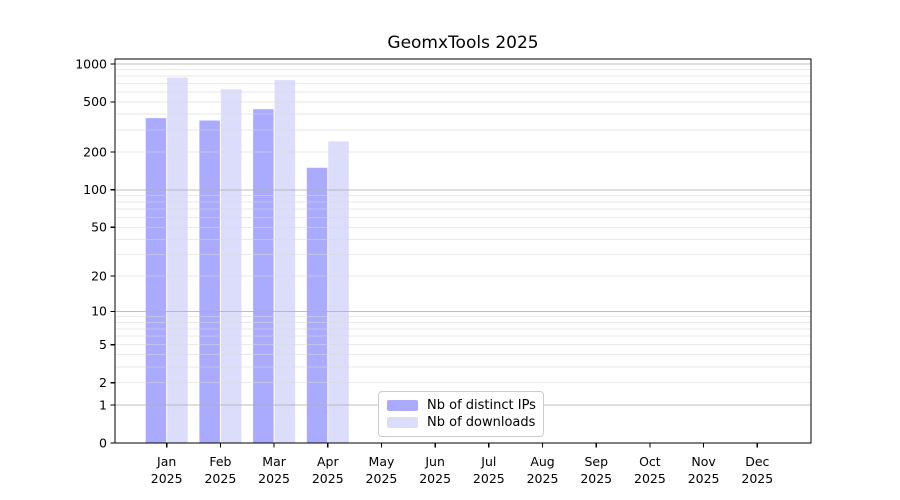 The image size is (900, 500). Describe the element at coordinates (103, 404) in the screenshot. I see `y-tick-label: 1` at that location.